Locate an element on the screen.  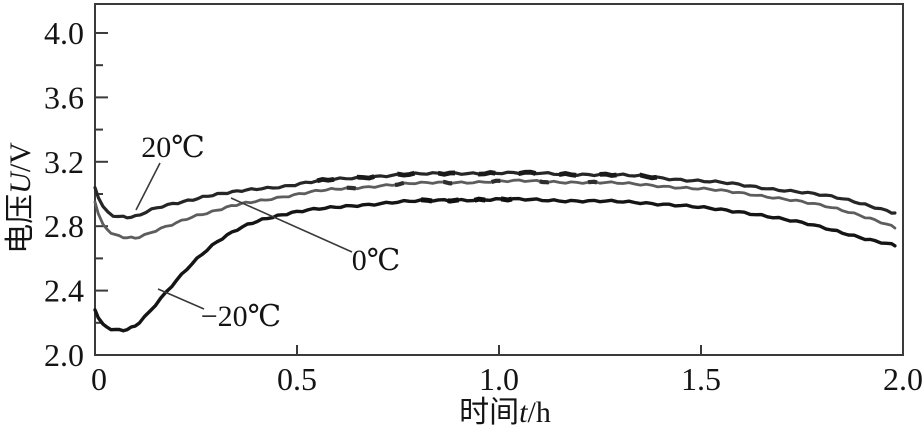
x-axis-title: 时间t/h is located at coordinates (505, 412).